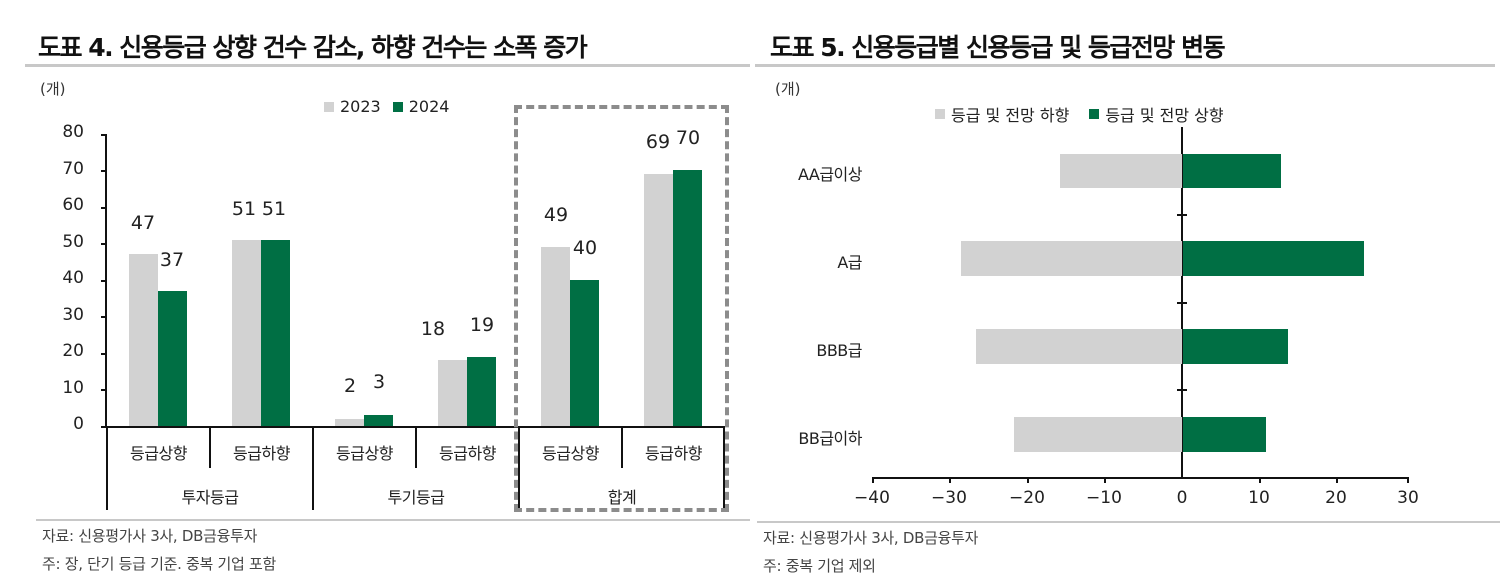  What do you see at coordinates (1182, 498) in the screenshot?
I see `x-tick-label: 0` at bounding box center [1182, 498].